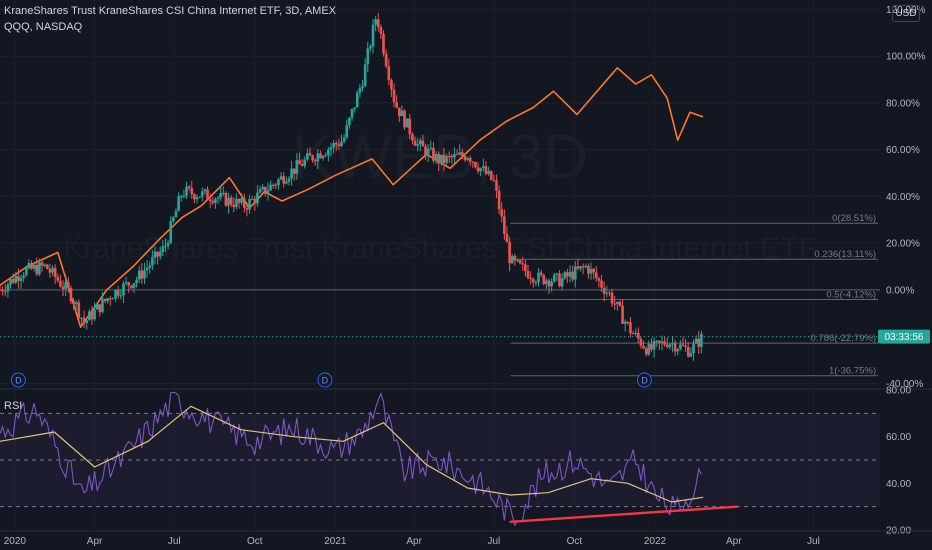  I want to click on compare-symbol-legend: QQQ, NASDAQ, so click(43, 27).